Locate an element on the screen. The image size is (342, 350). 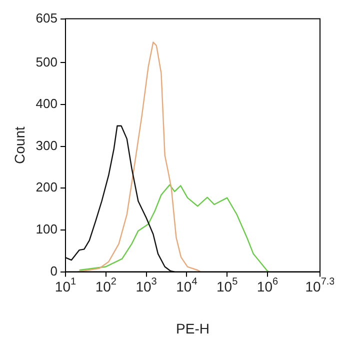
x-axis-title: PE-H is located at coordinates (193, 328).